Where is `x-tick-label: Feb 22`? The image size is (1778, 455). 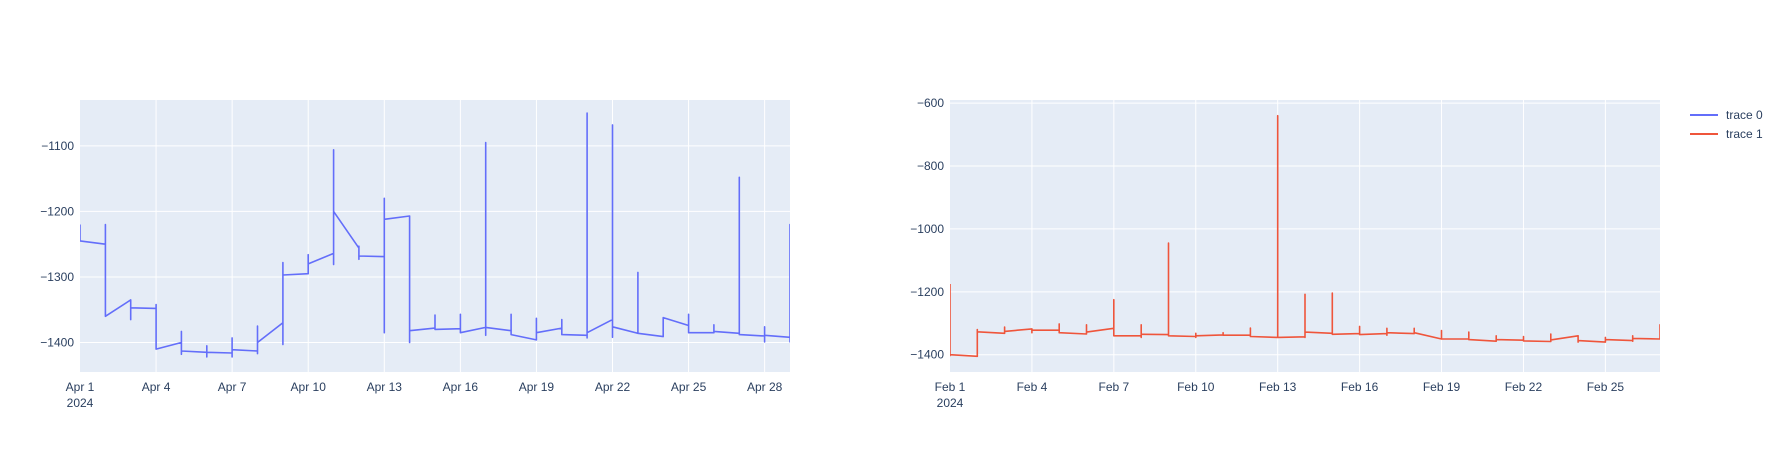
x-tick-label: Feb 22 is located at coordinates (1524, 387).